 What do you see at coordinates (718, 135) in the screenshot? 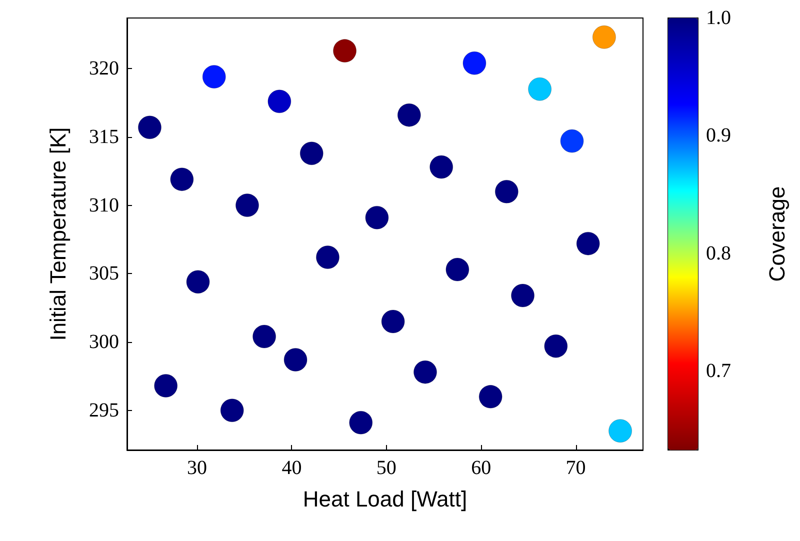
I see `color-bar-label: 0.9` at bounding box center [718, 135].